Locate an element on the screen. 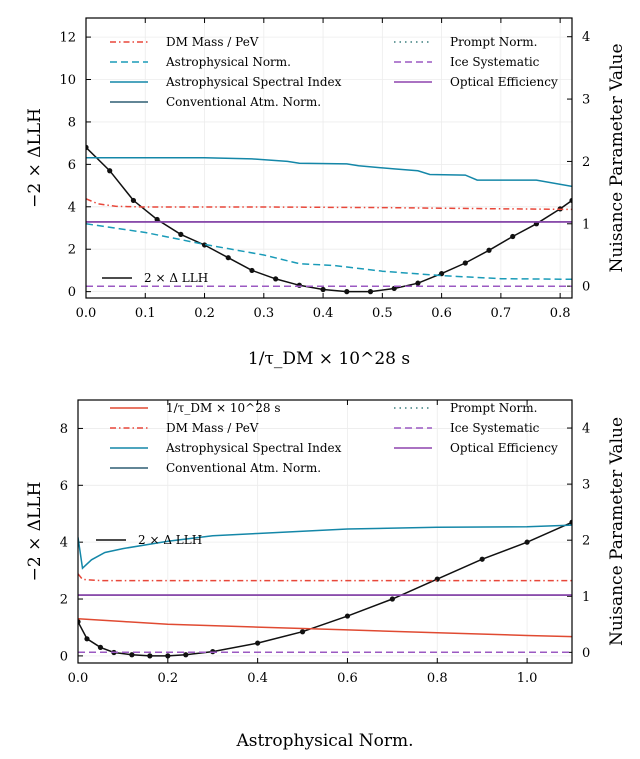  x-axis-label: 1/τ_DM × 10^28 s is located at coordinates (329, 359).